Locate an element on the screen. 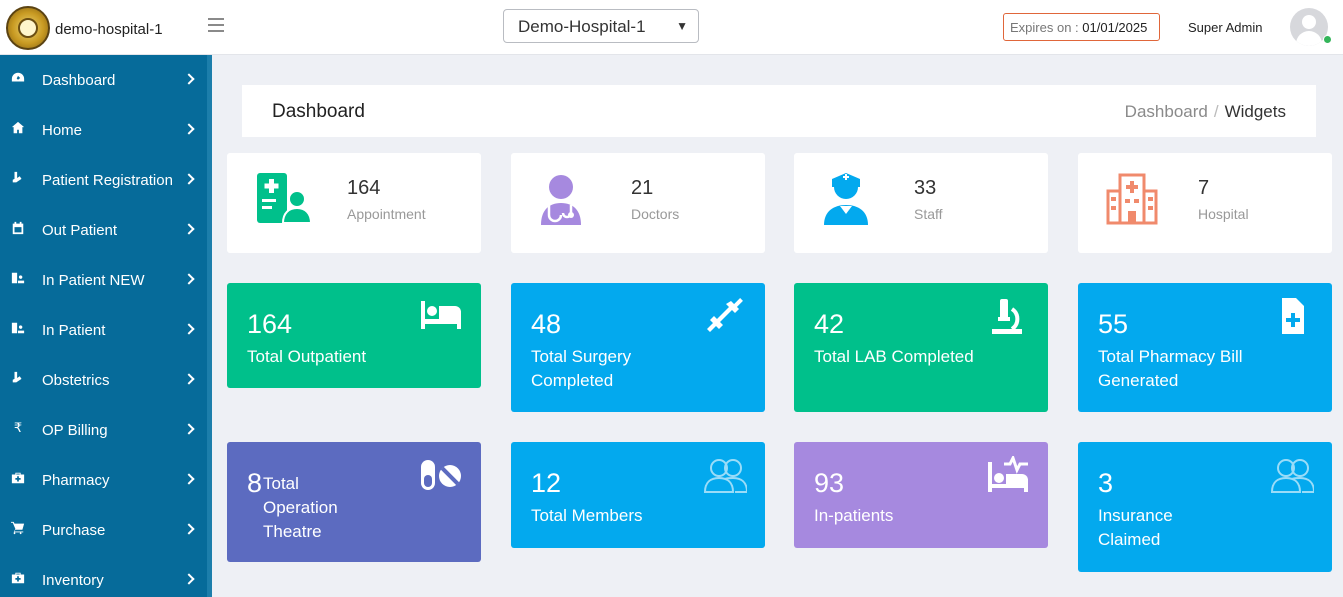 The height and width of the screenshot is (597, 1343). total-lab-widget: 42 Total LAB Completed is located at coordinates (921, 347).